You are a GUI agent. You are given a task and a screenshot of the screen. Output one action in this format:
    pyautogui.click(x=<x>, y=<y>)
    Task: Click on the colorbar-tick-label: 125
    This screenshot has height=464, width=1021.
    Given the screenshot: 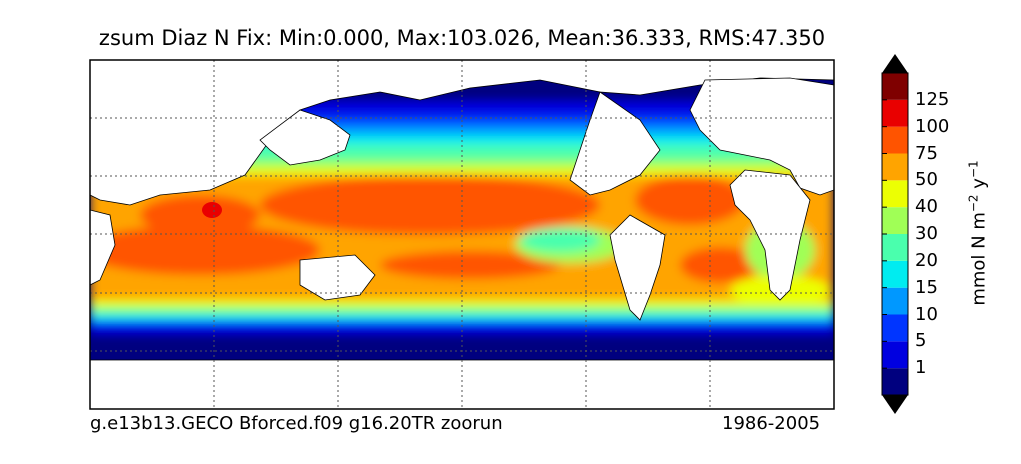 What is the action you would take?
    pyautogui.click(x=932, y=99)
    